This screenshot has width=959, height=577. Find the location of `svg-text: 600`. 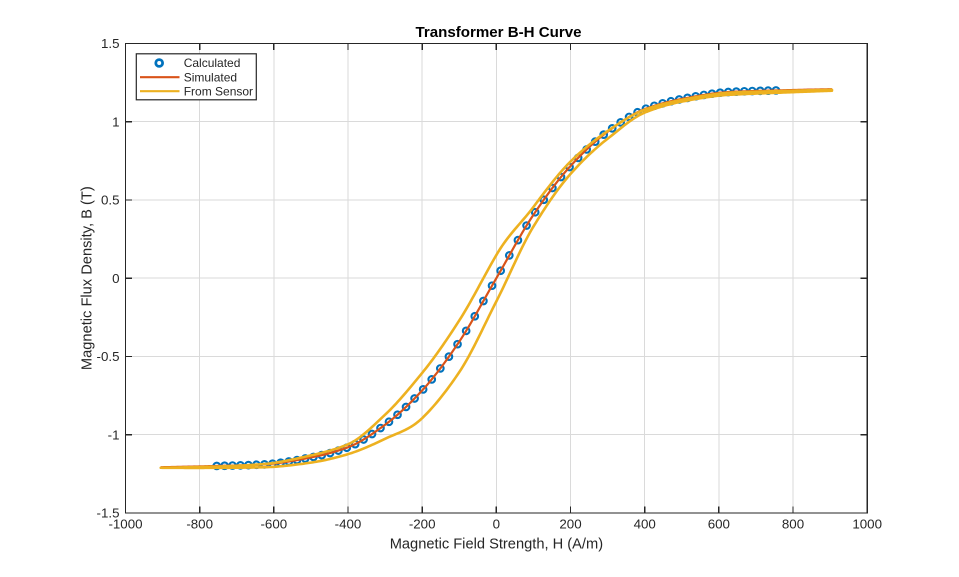

svg-text: 600 is located at coordinates (719, 524).